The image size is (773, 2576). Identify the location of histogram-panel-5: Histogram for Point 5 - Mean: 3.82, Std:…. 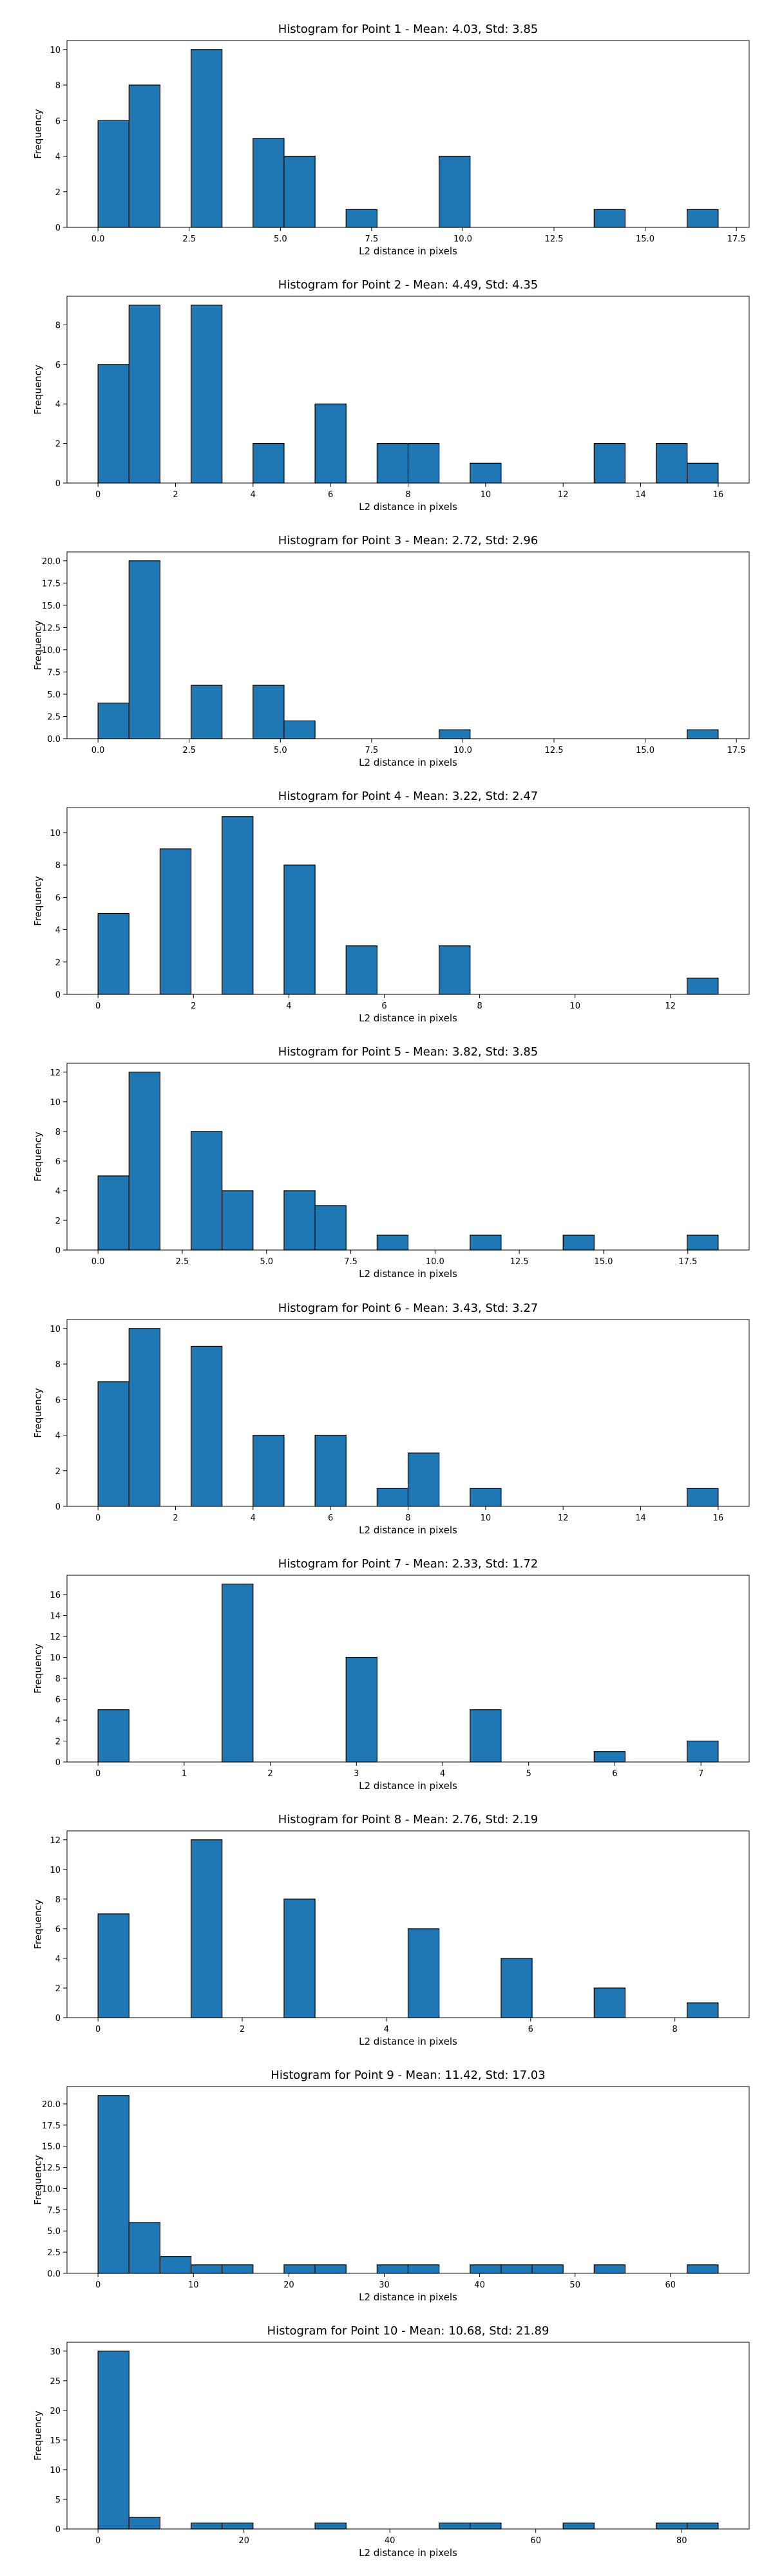
(391, 1162).